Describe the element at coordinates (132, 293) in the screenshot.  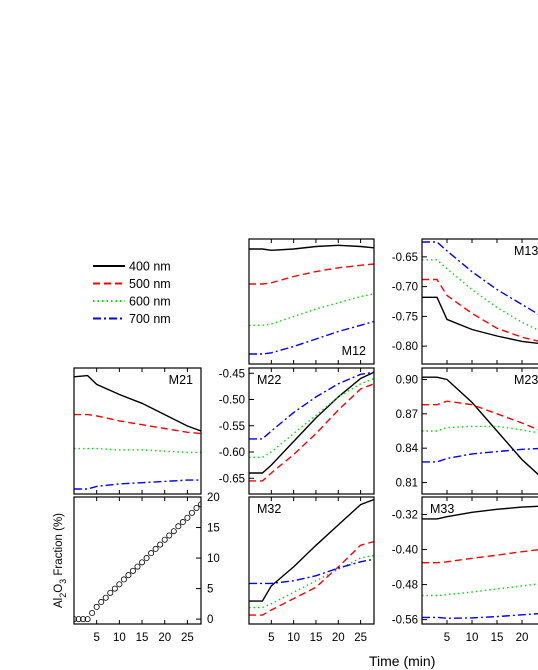
I see `legend: 400 nm 500 nm 600 nm 700 nm` at that location.